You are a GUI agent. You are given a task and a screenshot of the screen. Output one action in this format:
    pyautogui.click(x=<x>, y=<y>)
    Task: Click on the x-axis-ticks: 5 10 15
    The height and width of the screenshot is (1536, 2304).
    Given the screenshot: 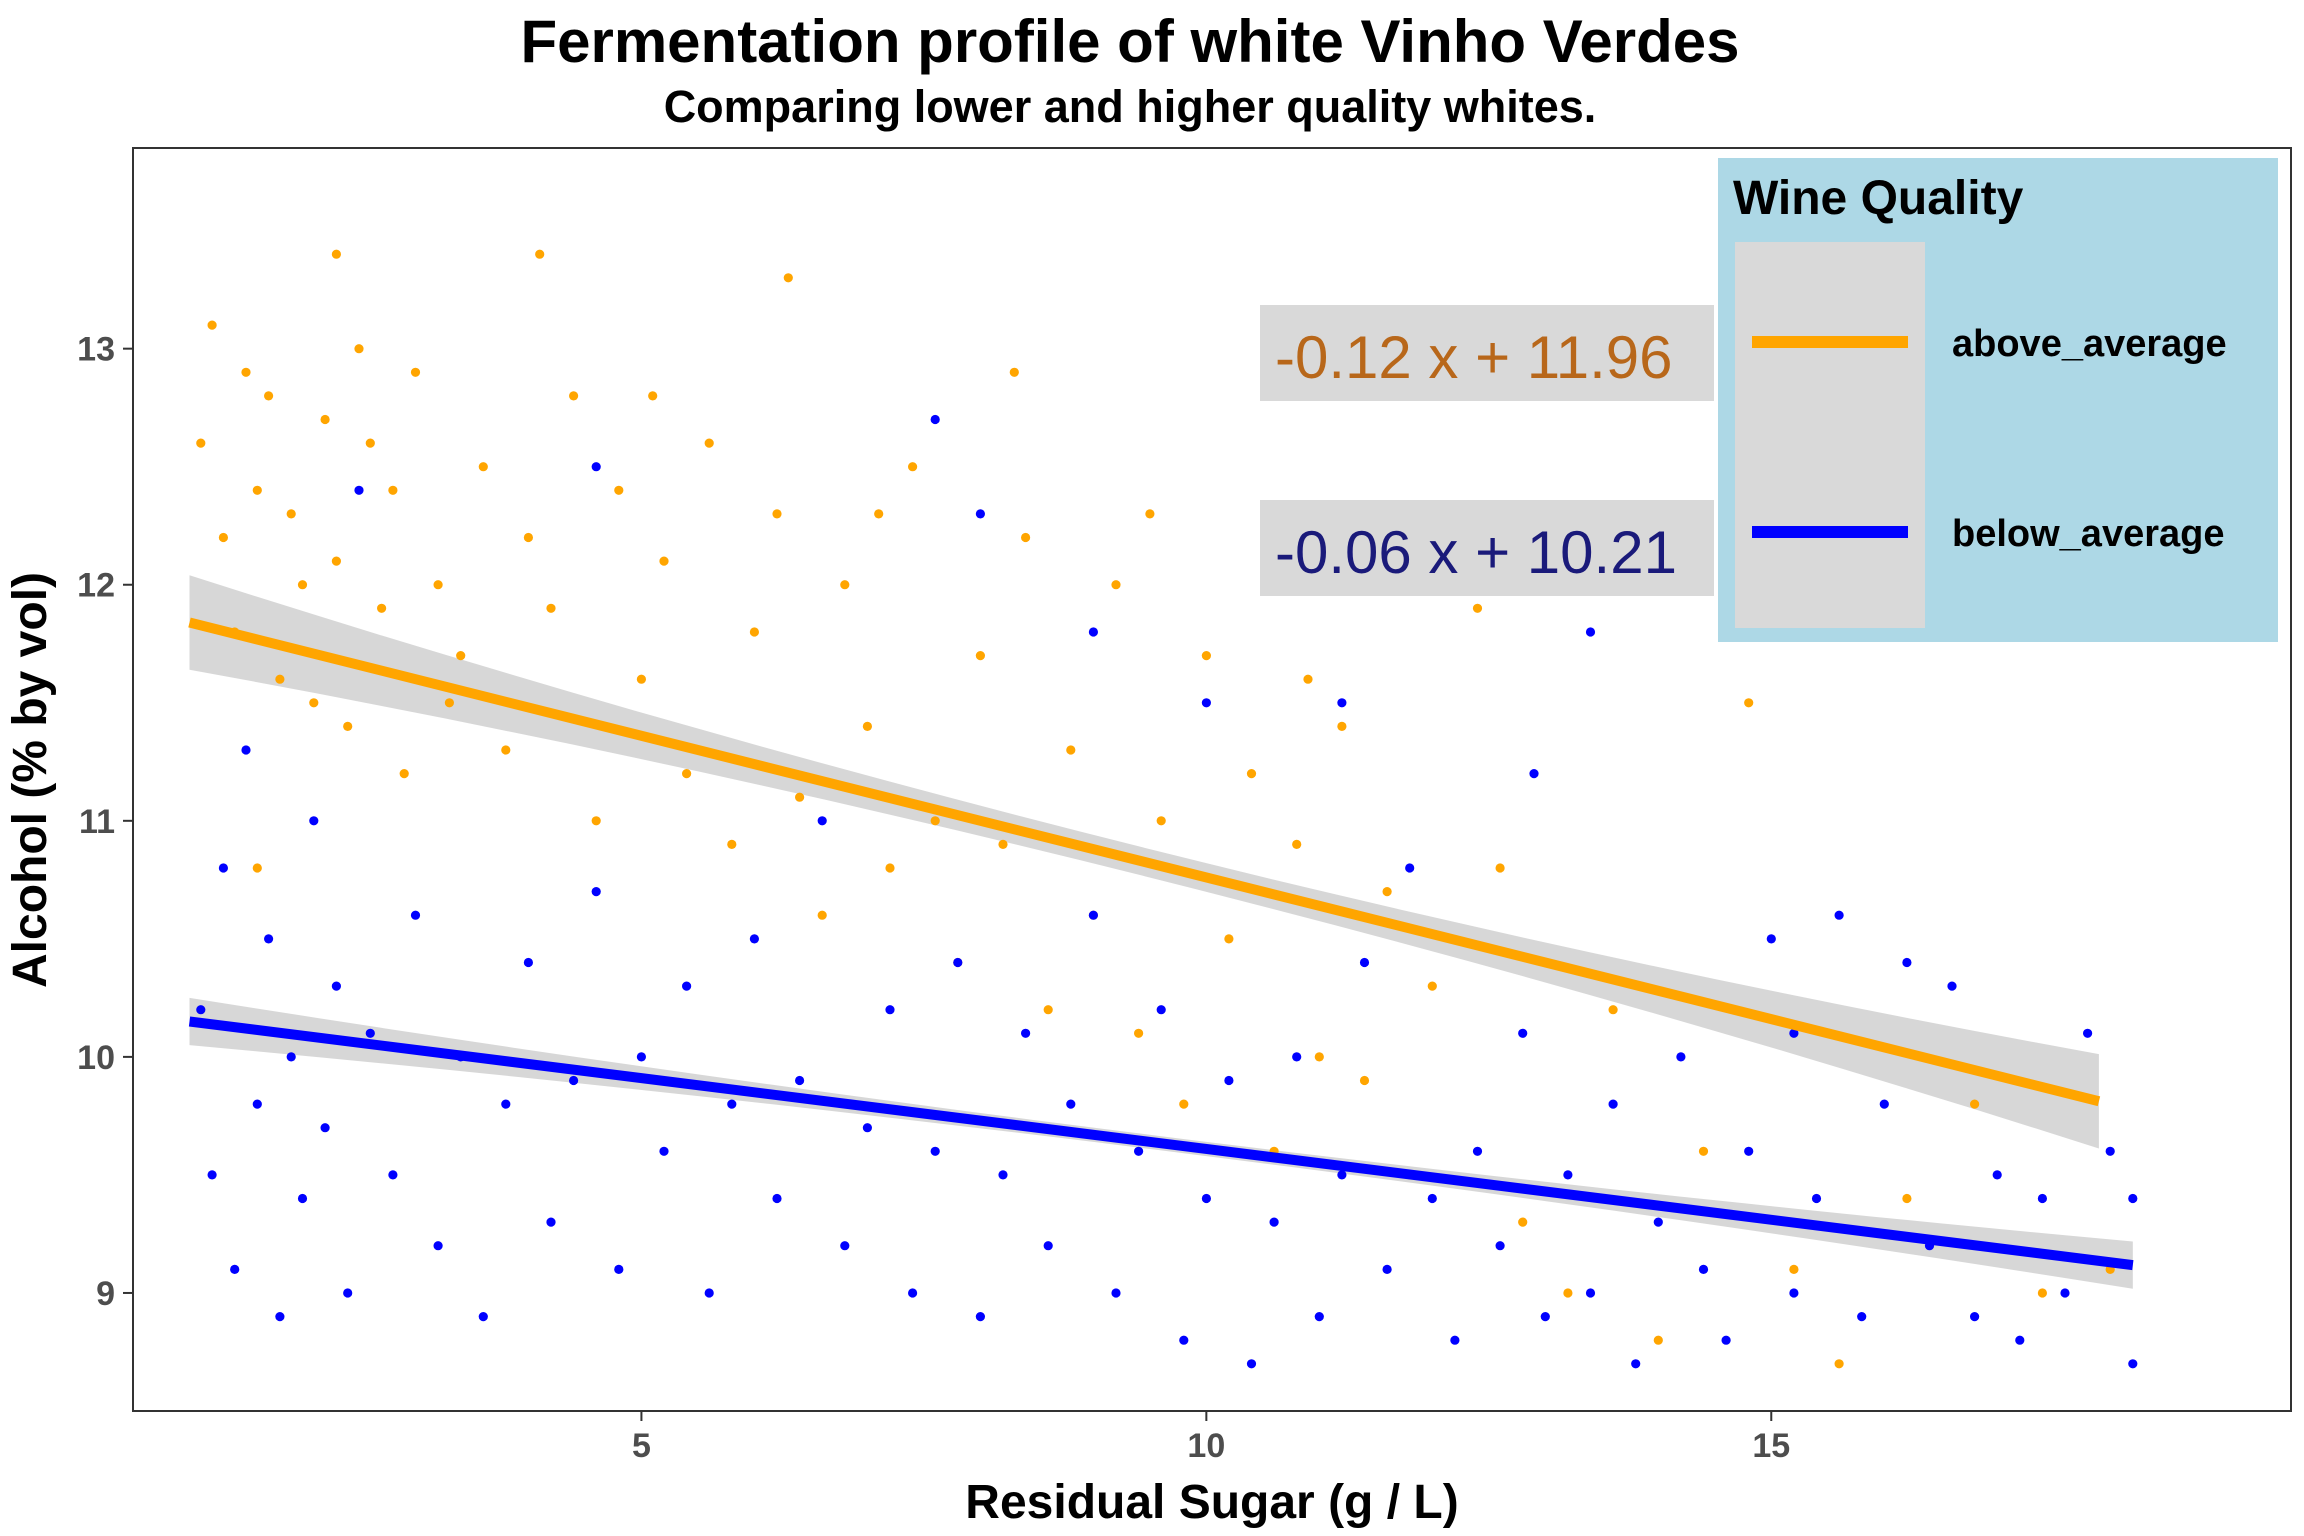 What is the action you would take?
    pyautogui.click(x=1211, y=1438)
    